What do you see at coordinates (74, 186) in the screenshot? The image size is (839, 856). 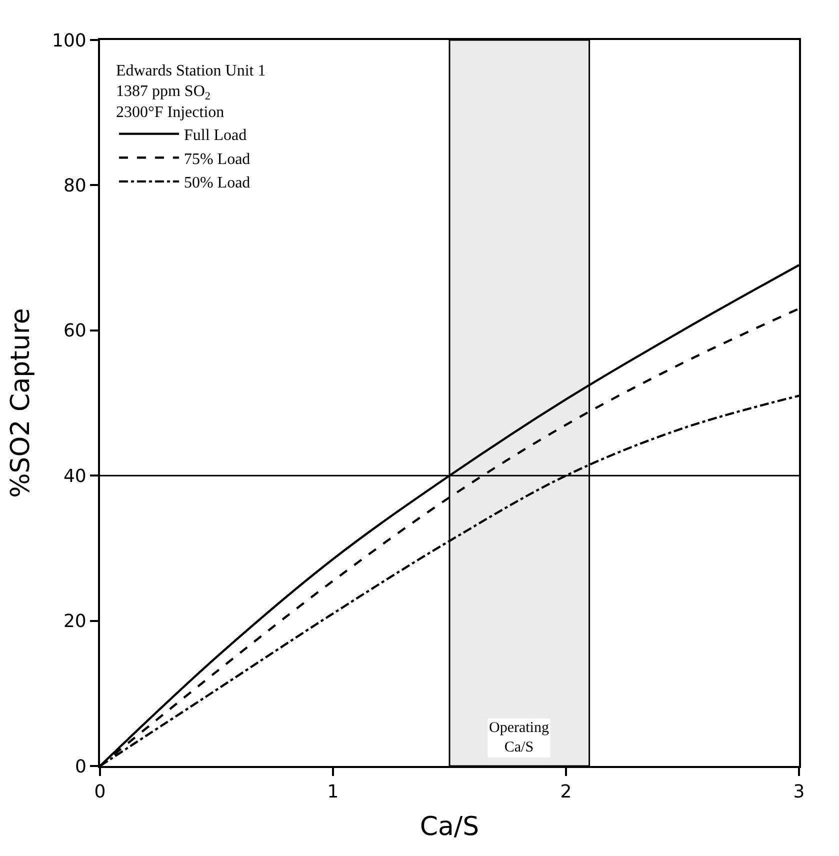 I see `y-tick-label: 80` at bounding box center [74, 186].